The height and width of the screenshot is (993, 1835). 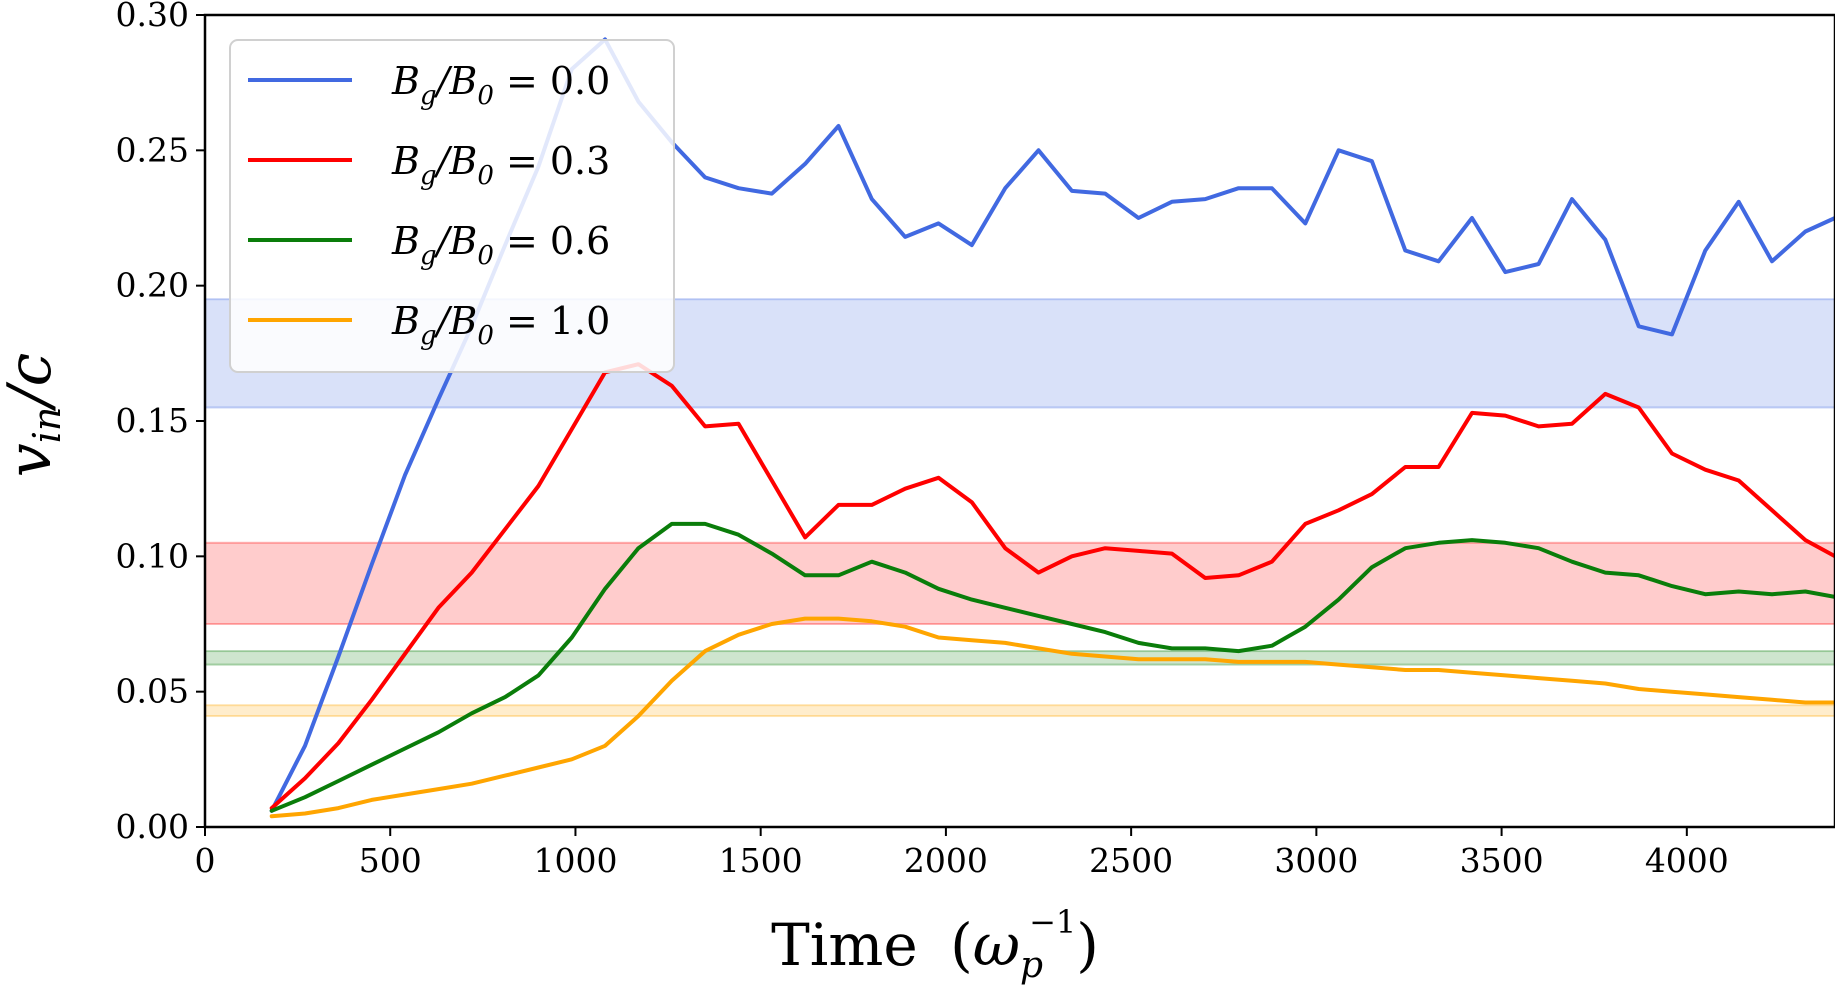 What do you see at coordinates (1502, 860) in the screenshot?
I see `x-tick-label: 3500` at bounding box center [1502, 860].